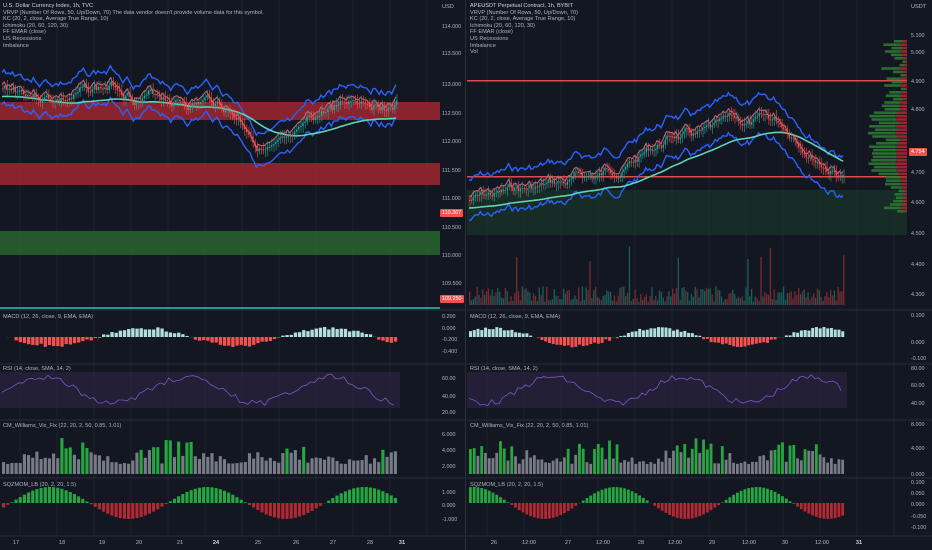  What do you see at coordinates (102, 543) in the screenshot?
I see `dxy-time-label: 19` at bounding box center [102, 543].